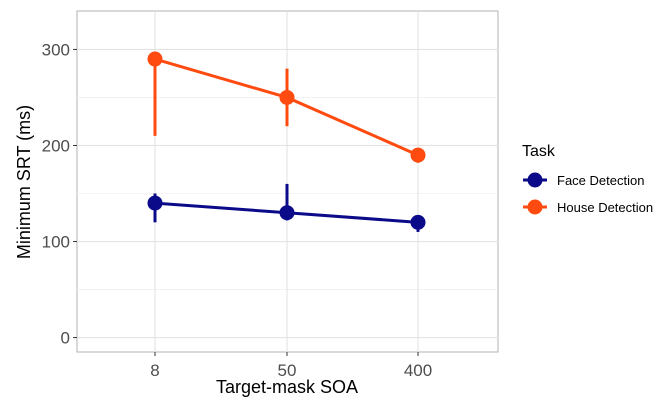 This screenshot has width=672, height=402. I want to click on legend-item: Face Detection, so click(583, 180).